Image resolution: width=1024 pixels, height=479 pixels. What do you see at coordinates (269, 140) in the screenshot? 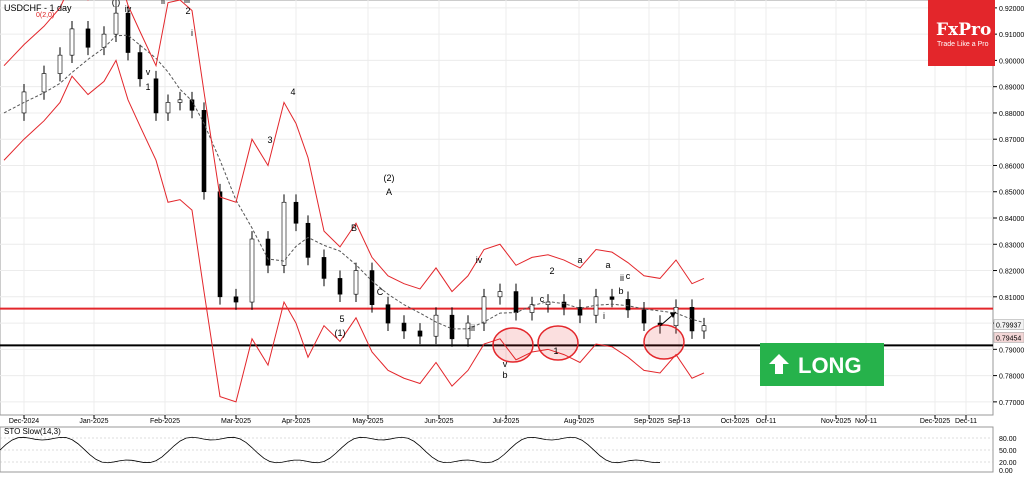
I see `wave-label: 3` at bounding box center [269, 140].